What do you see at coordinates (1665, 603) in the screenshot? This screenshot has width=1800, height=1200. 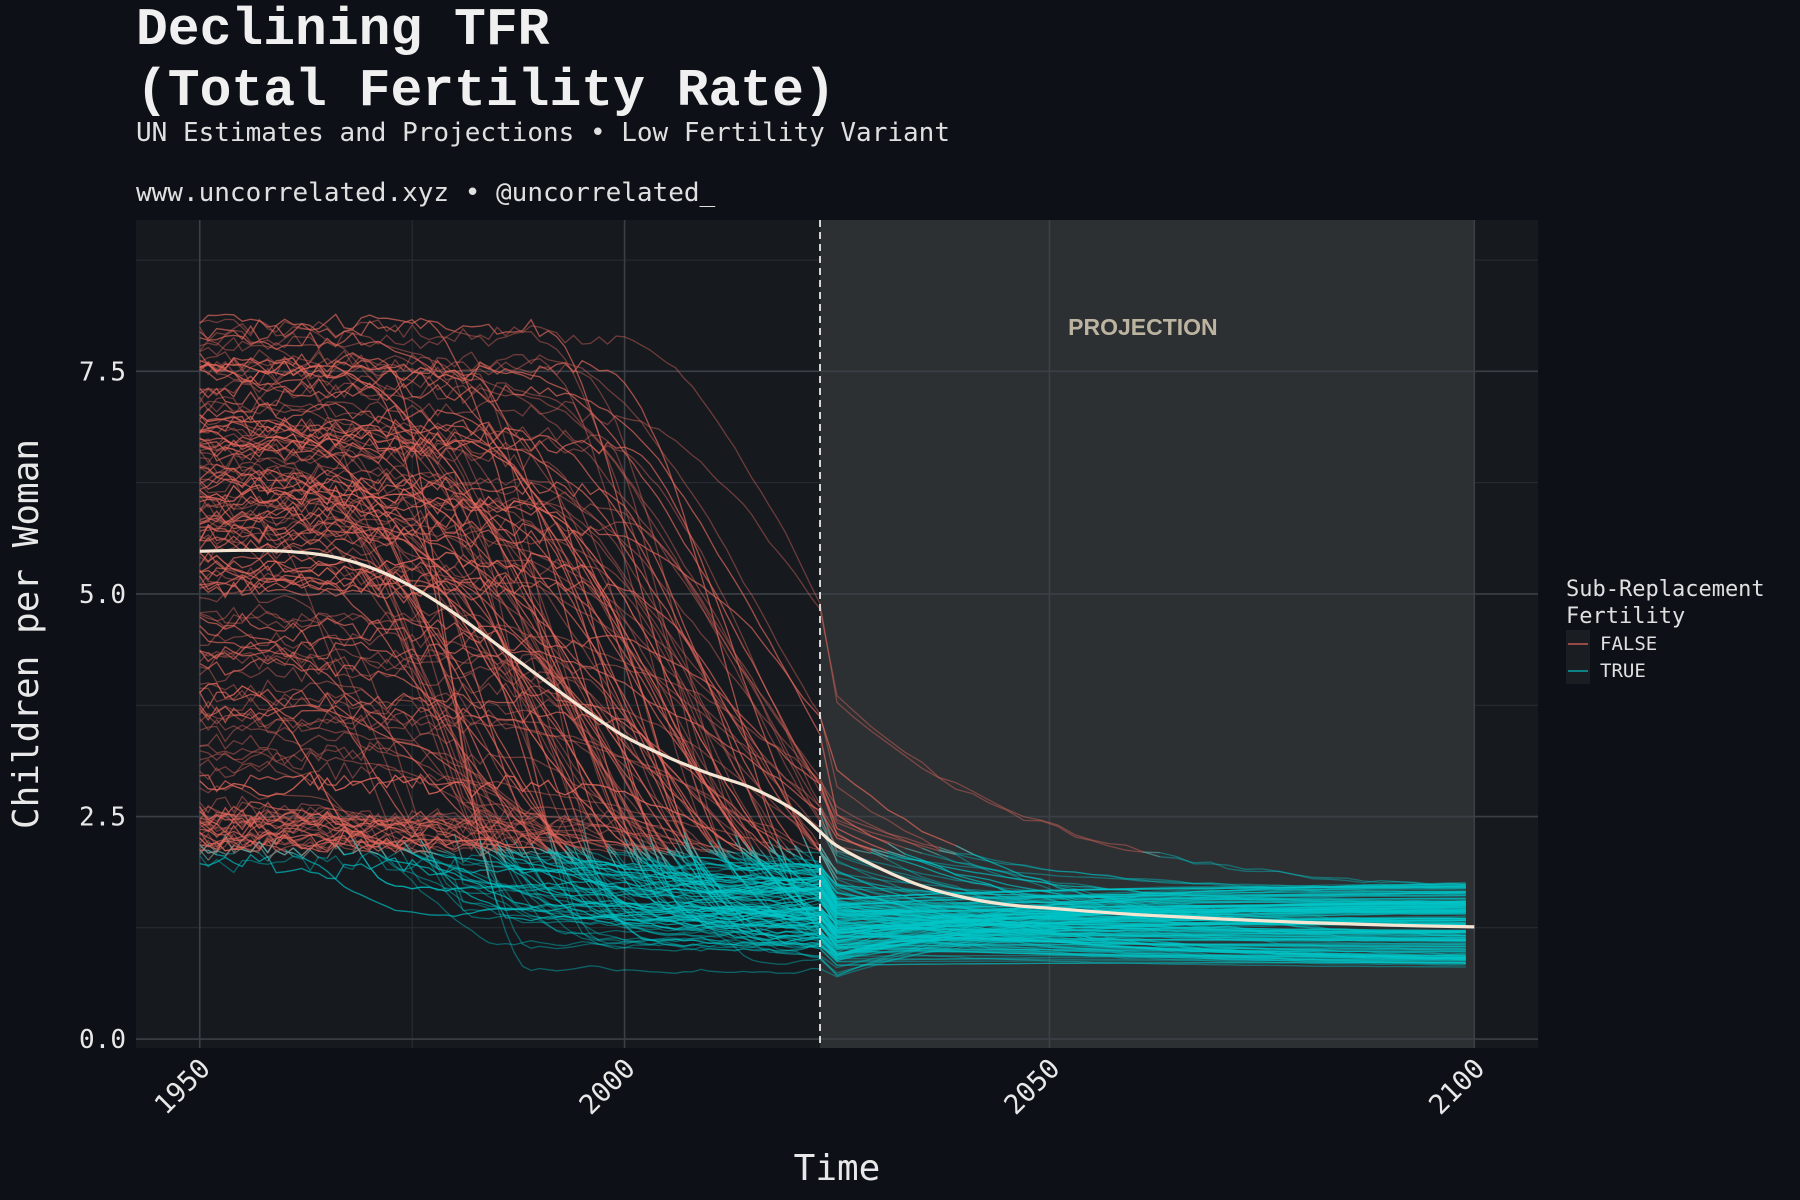 I see `legend-title: Sub-Replacement Fertility` at bounding box center [1665, 603].